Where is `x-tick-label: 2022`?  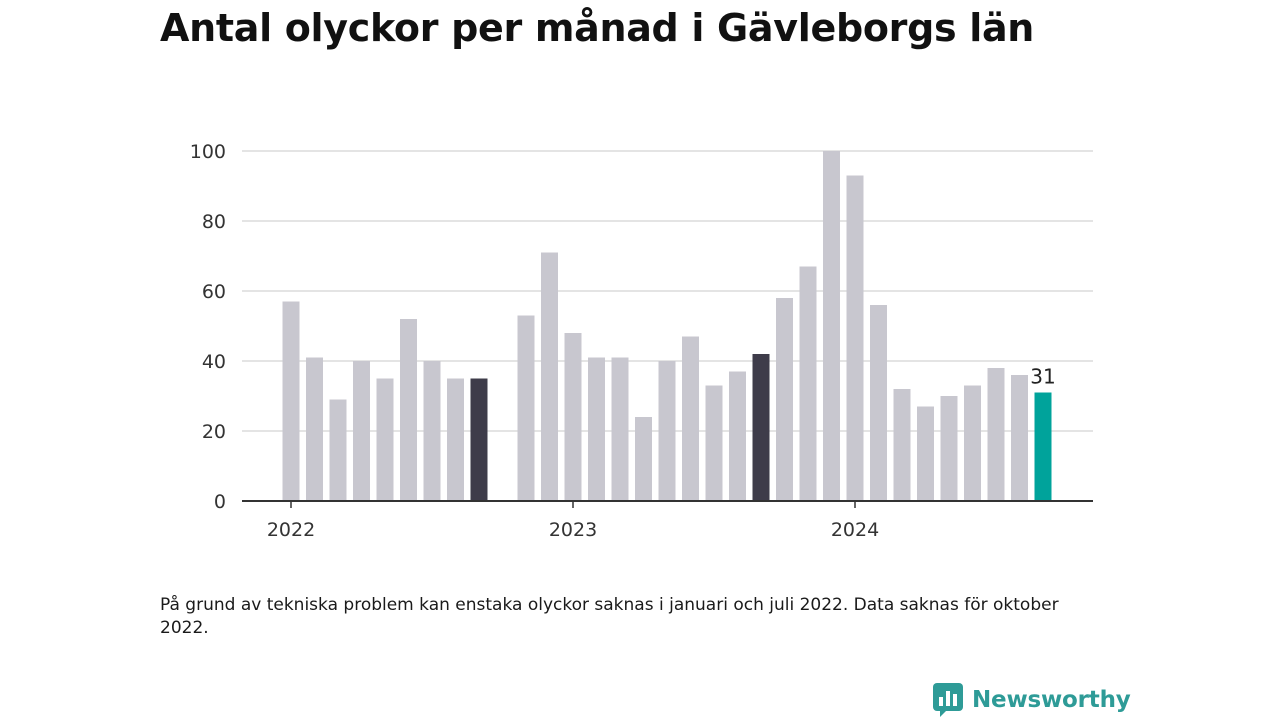 x-tick-label: 2022 is located at coordinates (291, 530).